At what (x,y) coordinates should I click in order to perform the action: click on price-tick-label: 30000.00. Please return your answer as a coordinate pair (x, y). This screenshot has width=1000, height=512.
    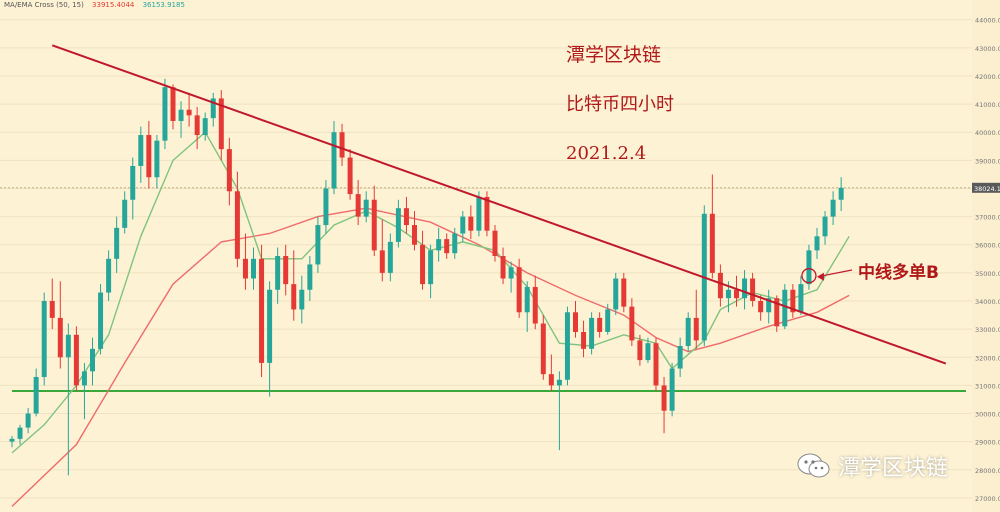
    Looking at the image, I should click on (987, 415).